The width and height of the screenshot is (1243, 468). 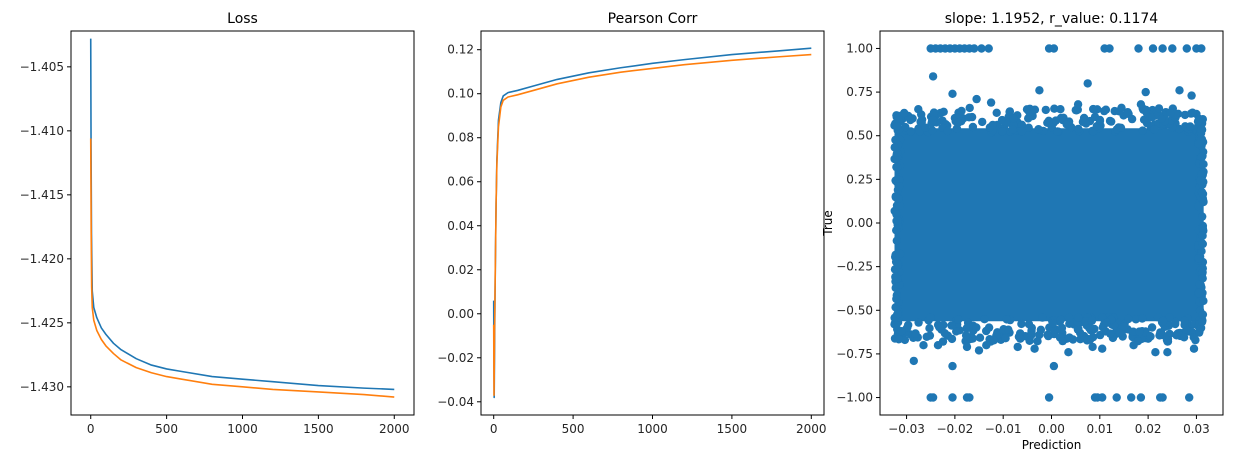 What do you see at coordinates (242, 19) in the screenshot?
I see `chart-title: Loss` at bounding box center [242, 19].